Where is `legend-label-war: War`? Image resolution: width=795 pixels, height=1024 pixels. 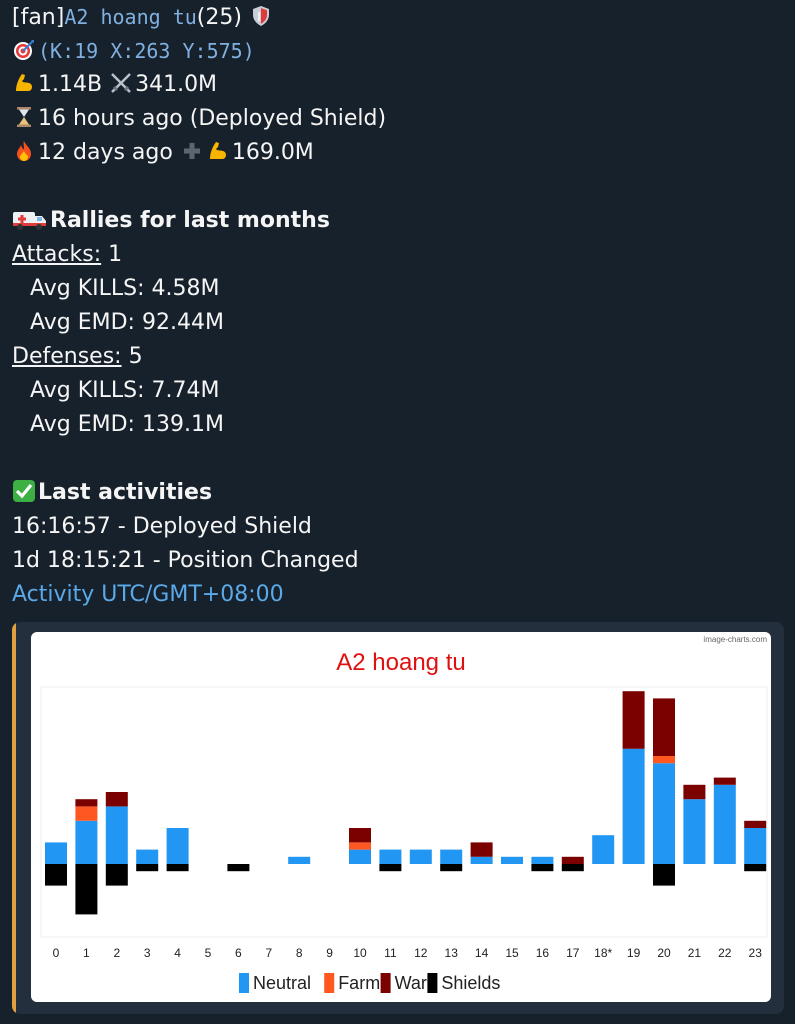
legend-label-war: War is located at coordinates (411, 983).